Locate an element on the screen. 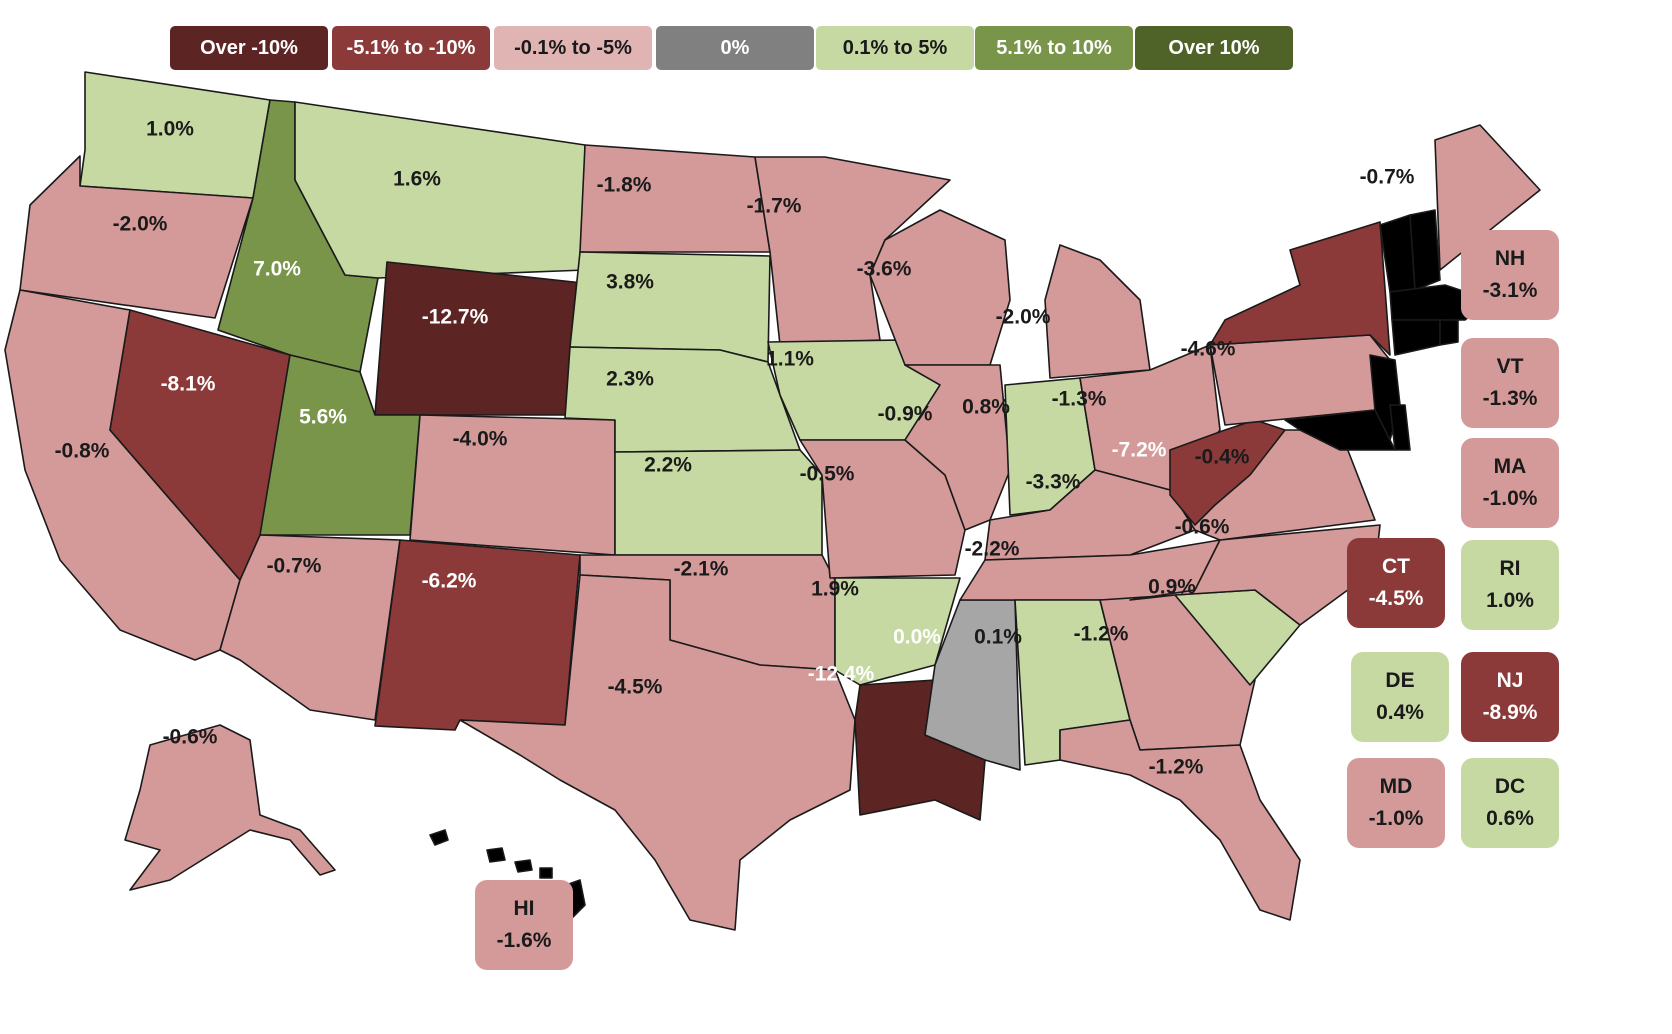 The height and width of the screenshot is (1034, 1672). state-value-MT: 1.6% is located at coordinates (417, 179).